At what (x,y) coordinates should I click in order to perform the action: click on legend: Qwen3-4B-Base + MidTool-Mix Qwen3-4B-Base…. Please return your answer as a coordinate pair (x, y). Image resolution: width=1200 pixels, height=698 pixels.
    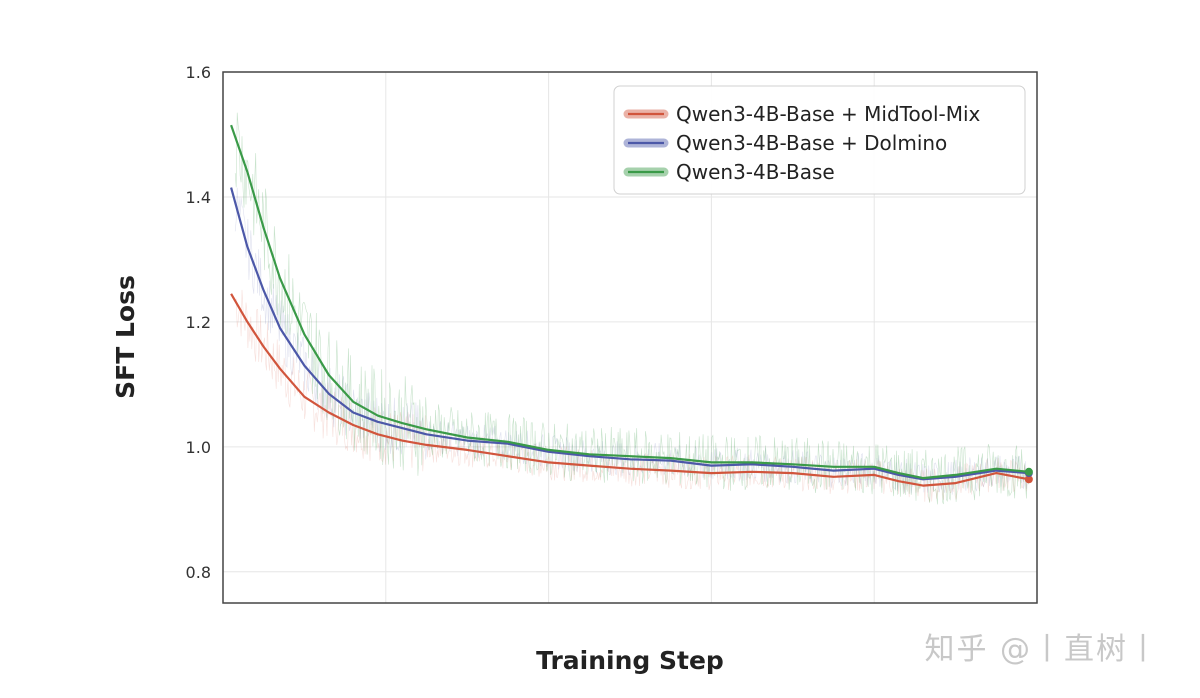
    Looking at the image, I should click on (819, 140).